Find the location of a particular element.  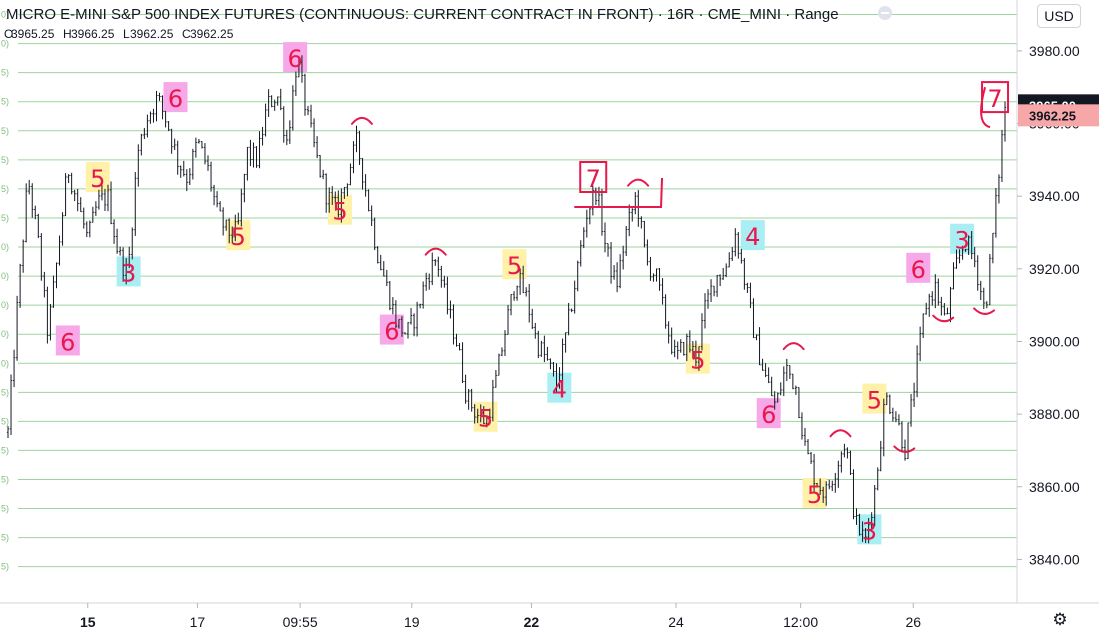

price-badge-label: 3962.25 is located at coordinates (1052, 115).